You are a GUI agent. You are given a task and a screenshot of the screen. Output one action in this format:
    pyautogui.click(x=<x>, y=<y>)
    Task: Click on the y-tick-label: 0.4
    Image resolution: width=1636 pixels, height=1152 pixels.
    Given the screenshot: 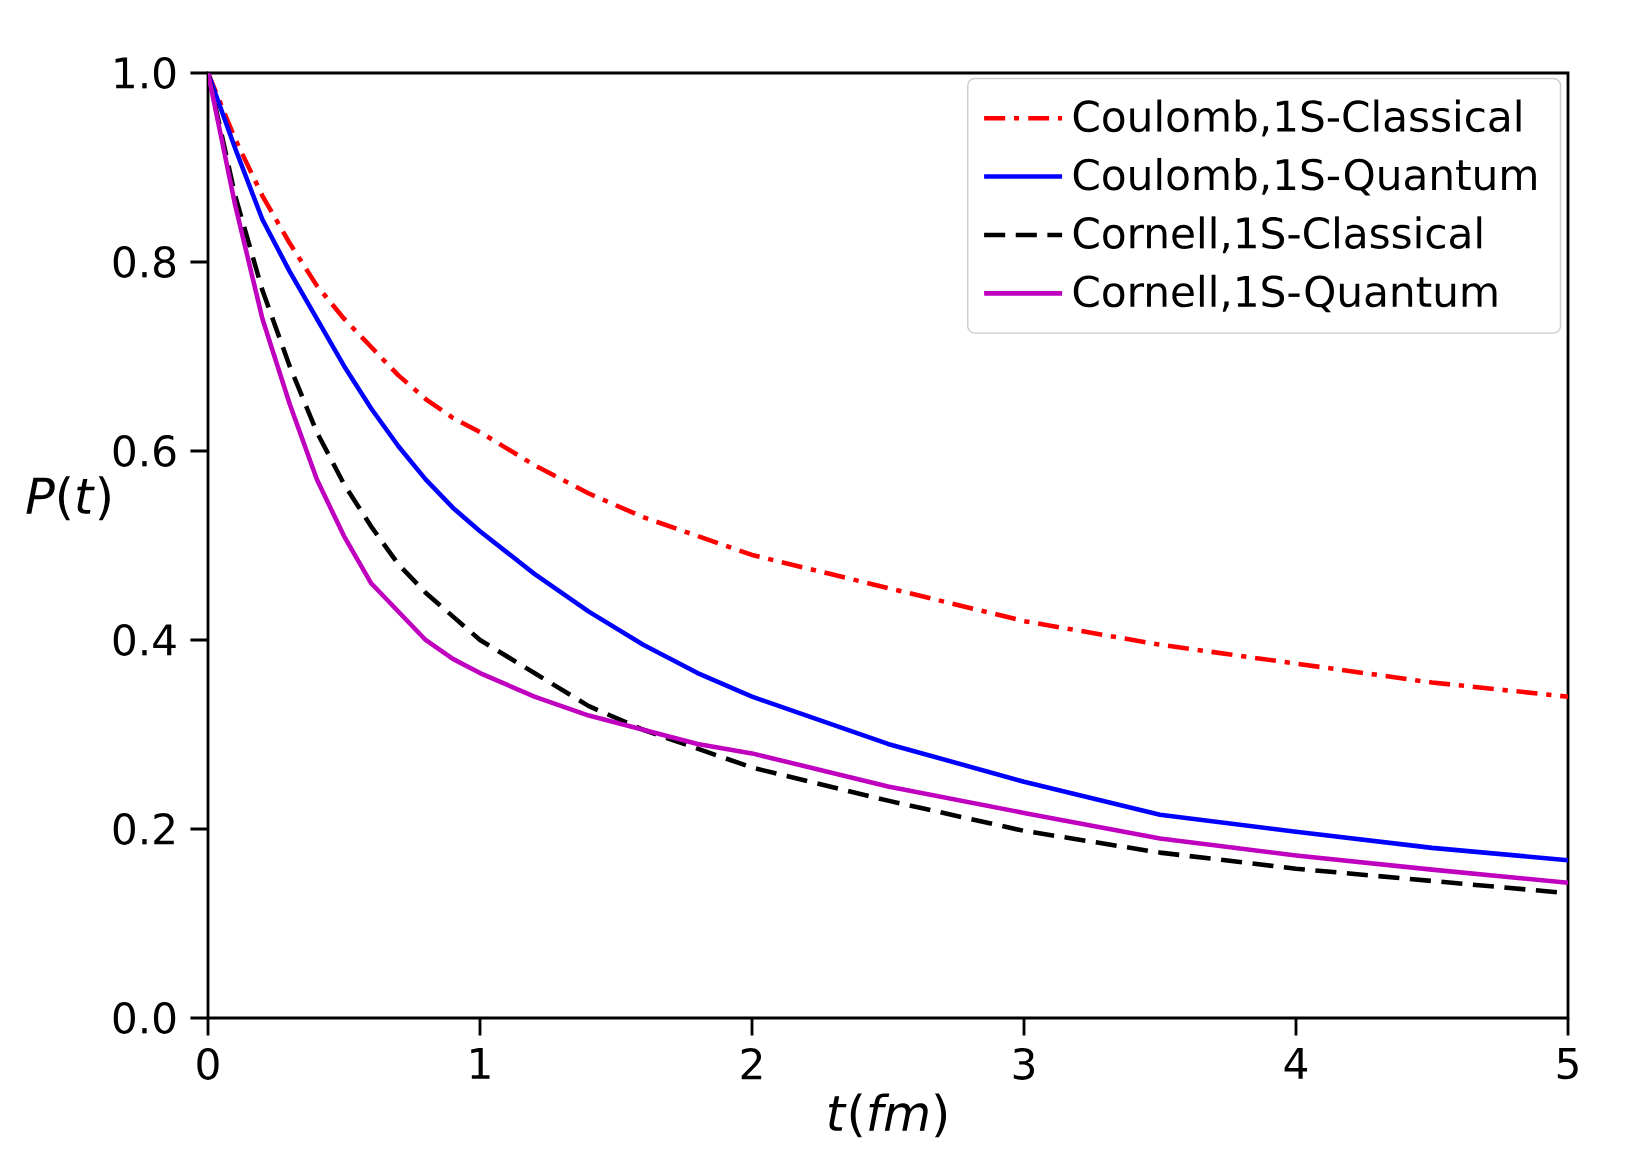 What is the action you would take?
    pyautogui.click(x=144, y=640)
    